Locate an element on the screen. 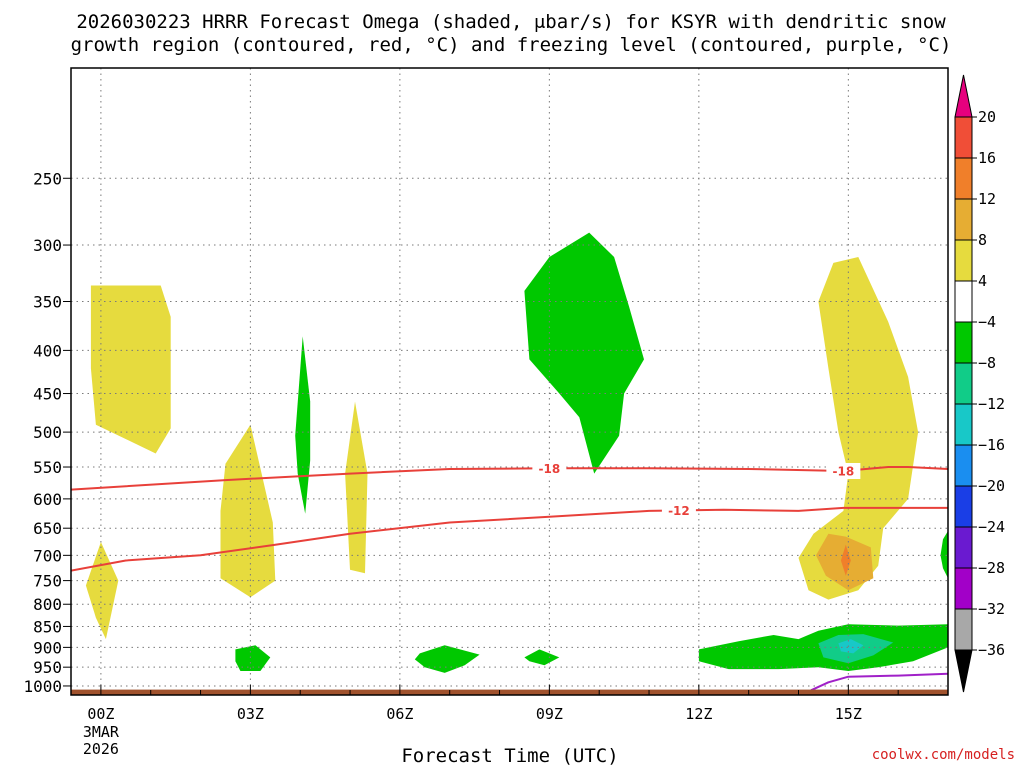 The image size is (1024, 768). x-tick-sublabel-1: 2026 is located at coordinates (101, 749).